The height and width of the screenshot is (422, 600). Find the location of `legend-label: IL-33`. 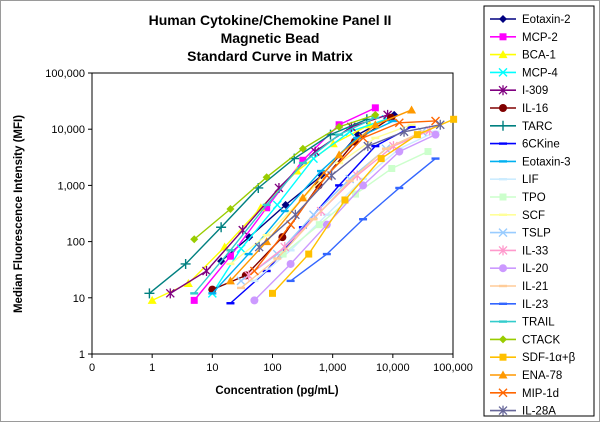

legend-label: IL-33 is located at coordinates (535, 251).